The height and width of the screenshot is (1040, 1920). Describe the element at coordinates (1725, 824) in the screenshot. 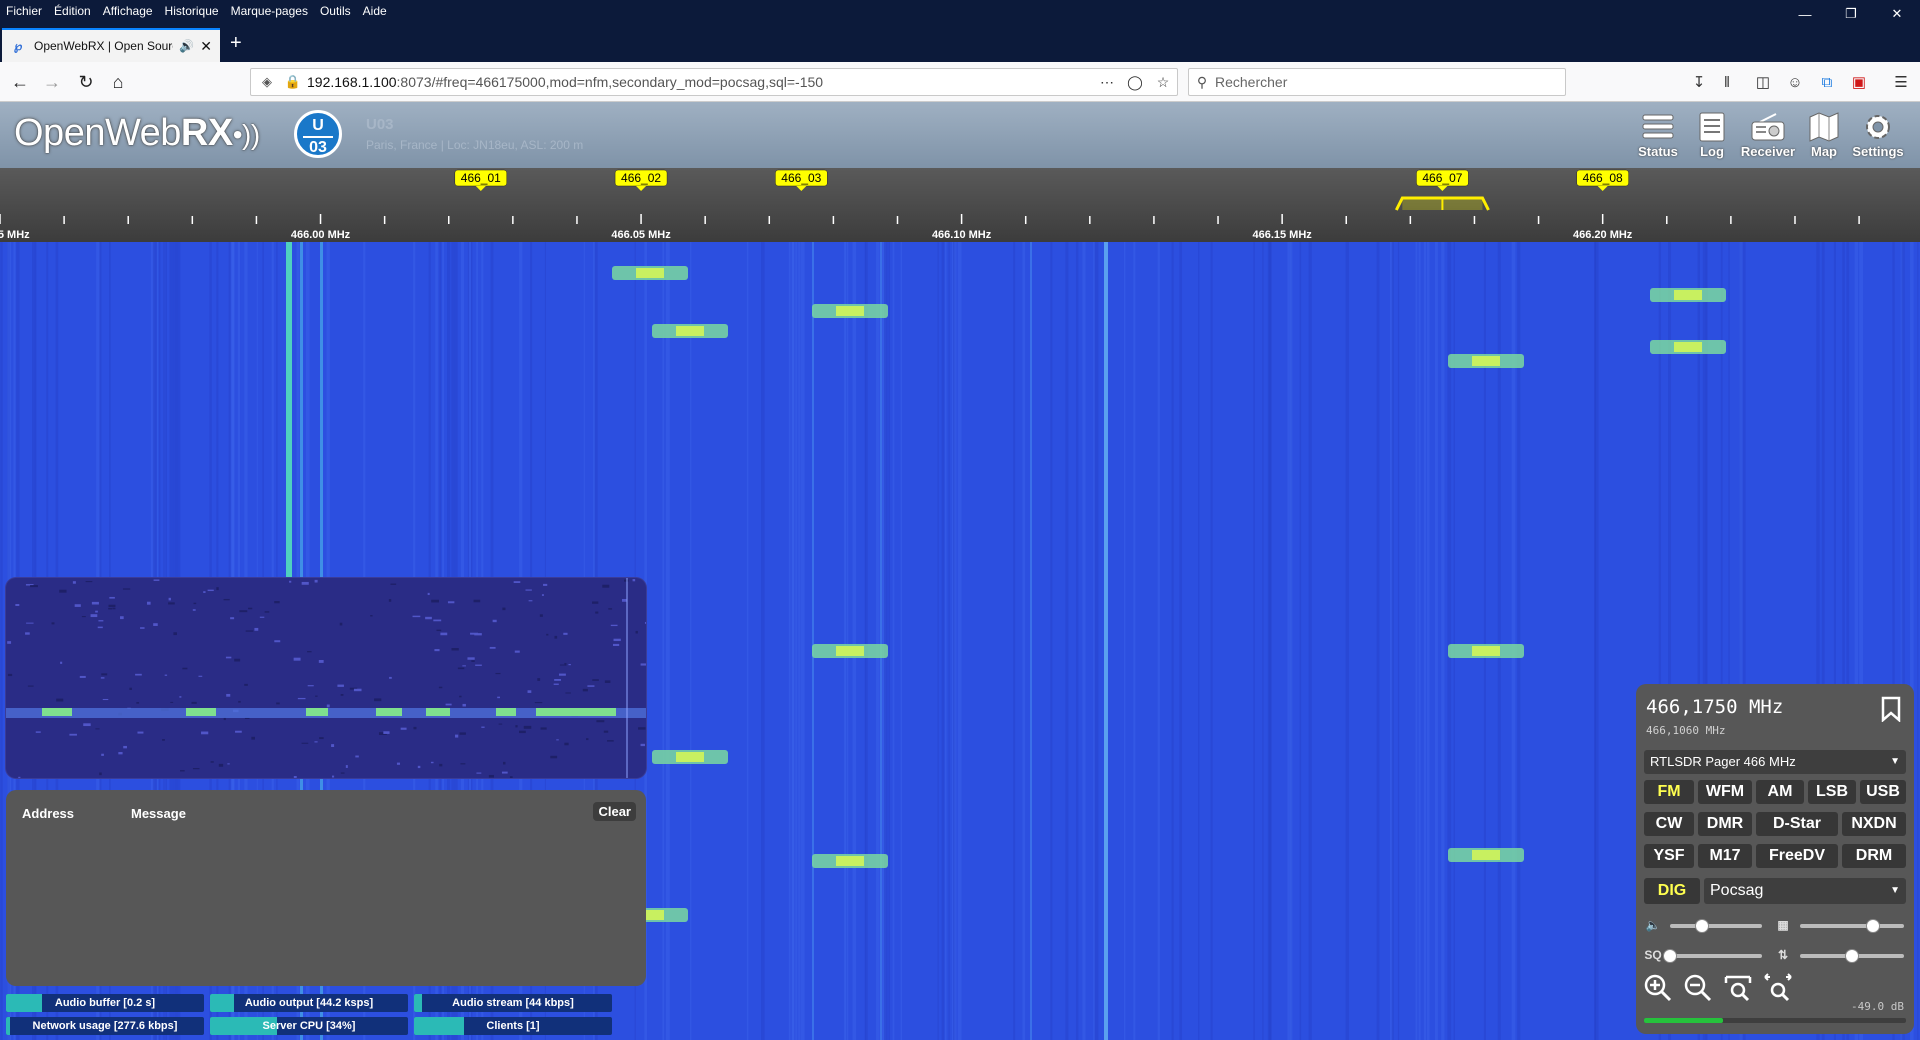

I see `mode-button-dmr: DMR` at that location.